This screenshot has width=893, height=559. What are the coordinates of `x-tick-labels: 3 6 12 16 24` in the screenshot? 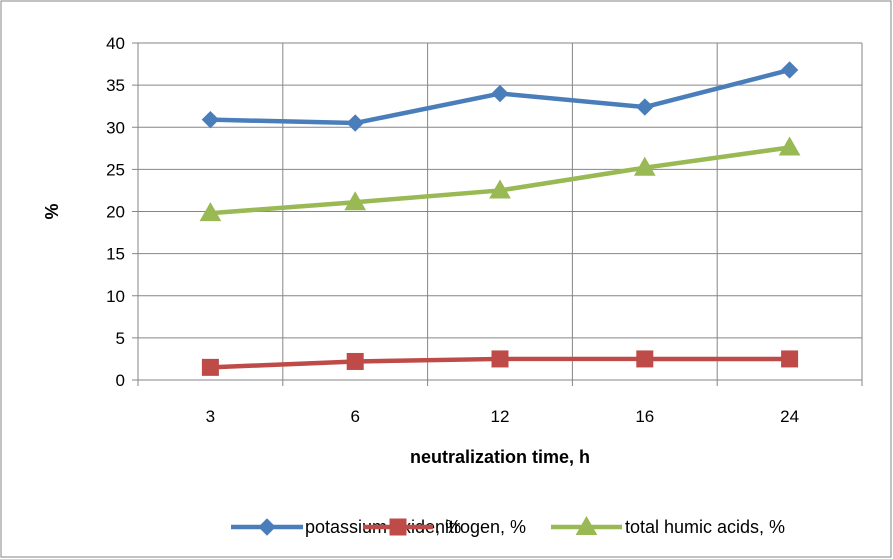 It's located at (502, 416).